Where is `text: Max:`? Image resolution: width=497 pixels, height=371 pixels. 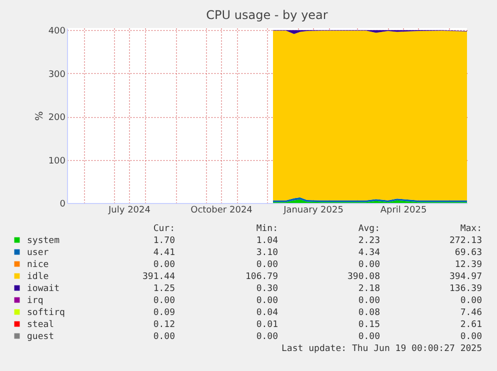
text: Max: is located at coordinates (471, 229).